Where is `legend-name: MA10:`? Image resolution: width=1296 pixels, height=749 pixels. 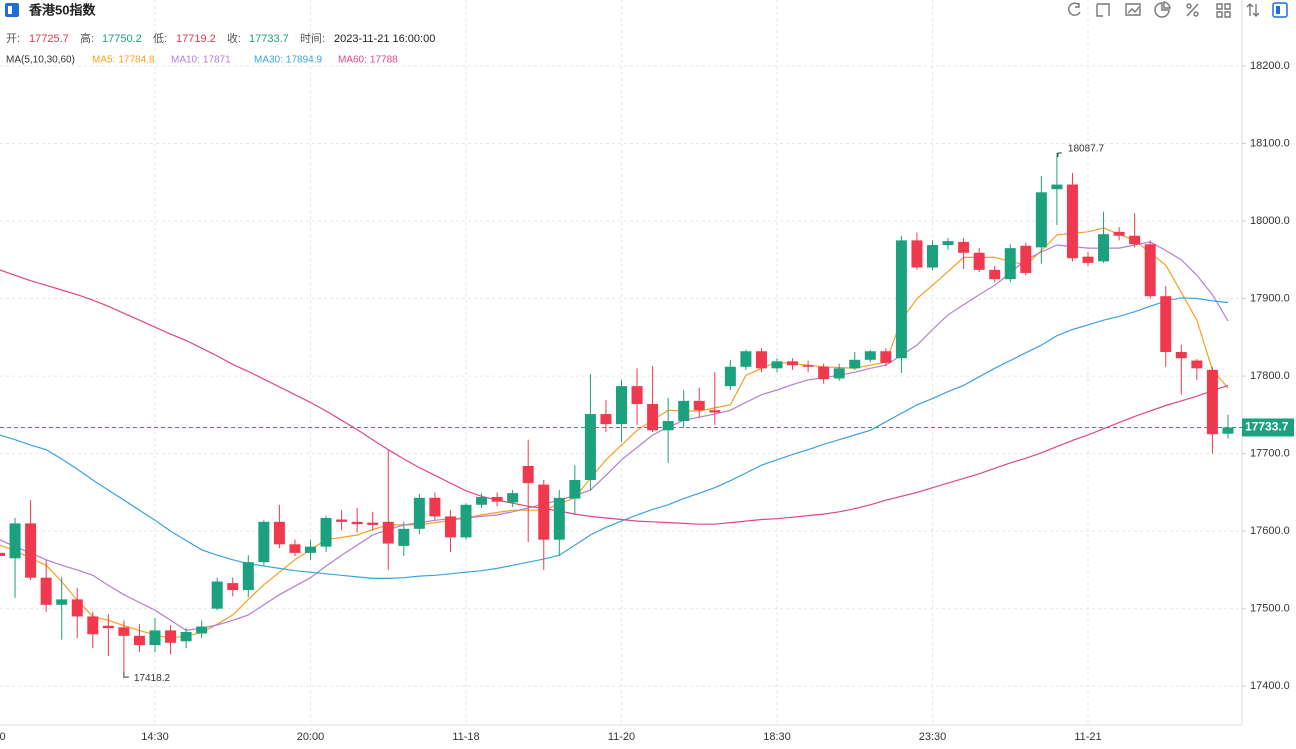 legend-name: MA10: is located at coordinates (185, 60).